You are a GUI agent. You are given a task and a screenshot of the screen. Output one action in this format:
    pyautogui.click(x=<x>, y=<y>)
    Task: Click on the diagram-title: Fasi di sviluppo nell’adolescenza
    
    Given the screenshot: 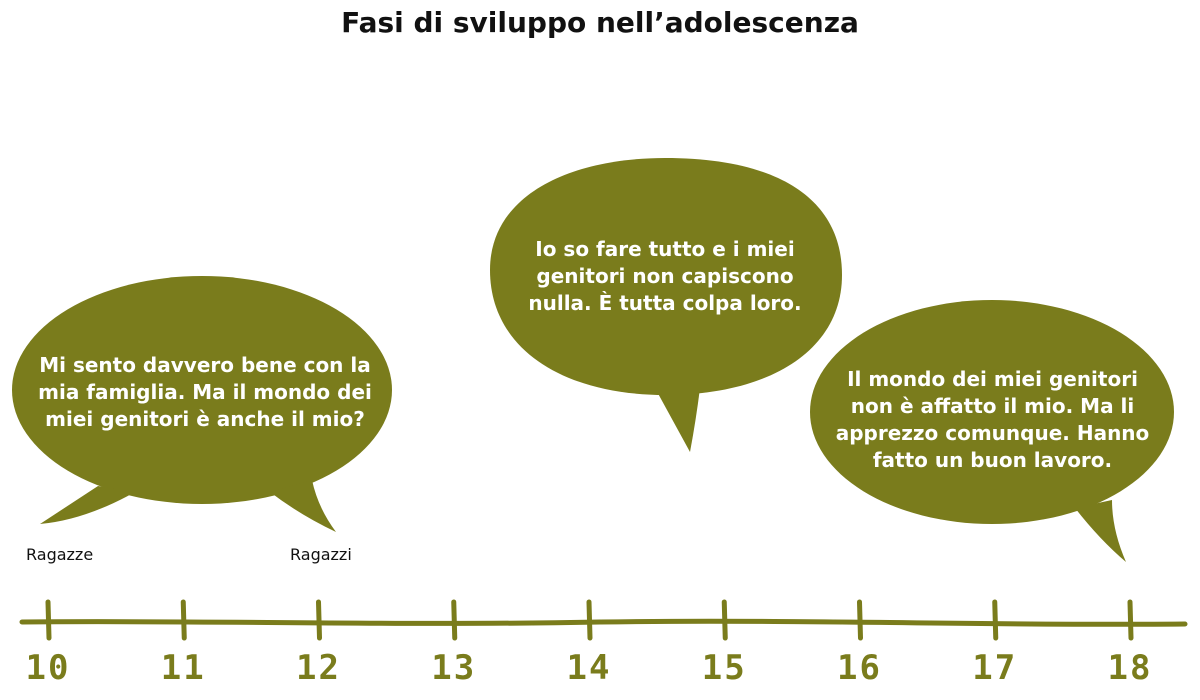 What is the action you would take?
    pyautogui.click(x=600, y=22)
    